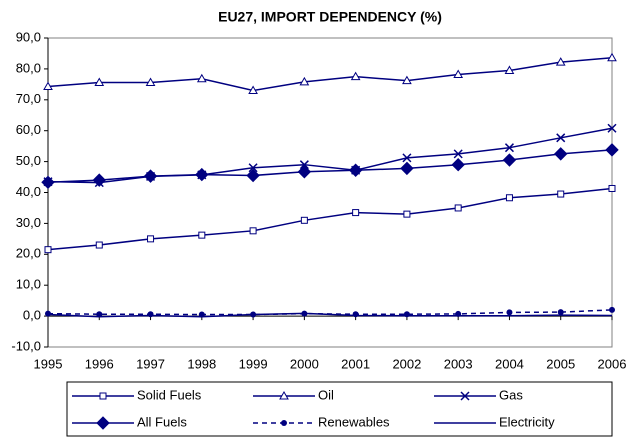 The image size is (631, 442). I want to click on legend-label: Electricity, so click(527, 421).